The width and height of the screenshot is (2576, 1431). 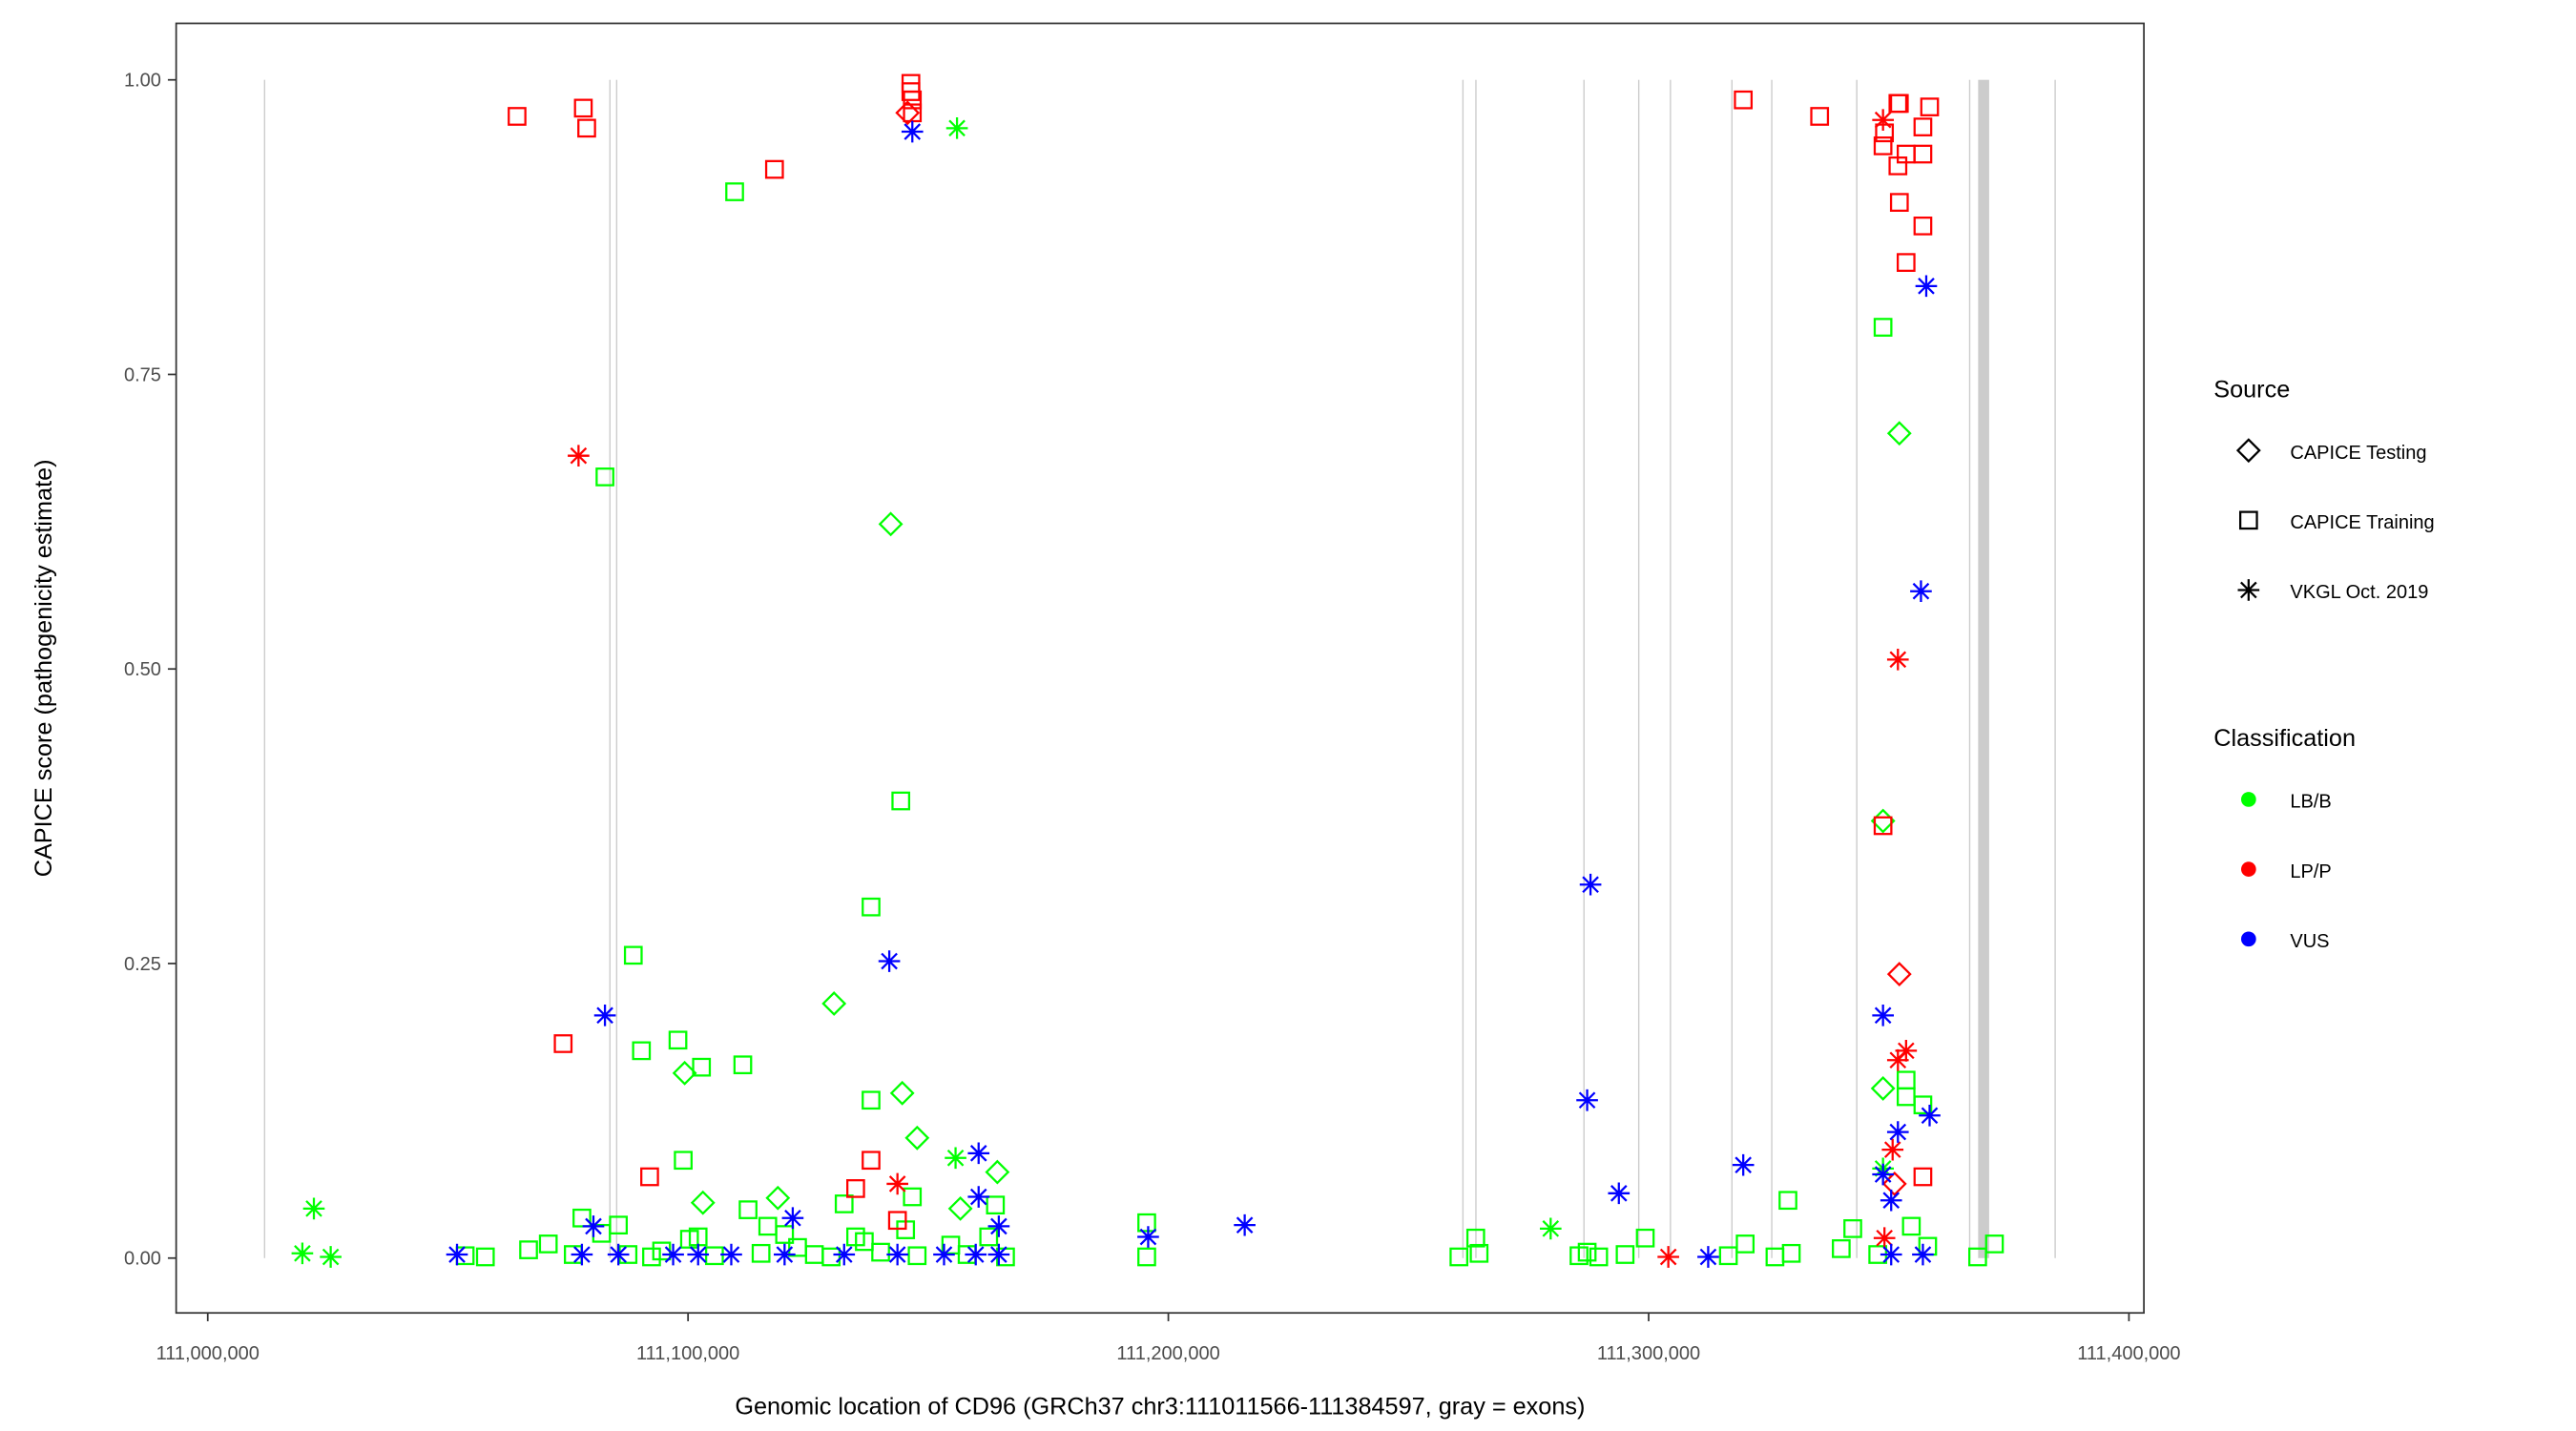 What do you see at coordinates (1899, 975) in the screenshot?
I see `data-point-testing-lpp` at bounding box center [1899, 975].